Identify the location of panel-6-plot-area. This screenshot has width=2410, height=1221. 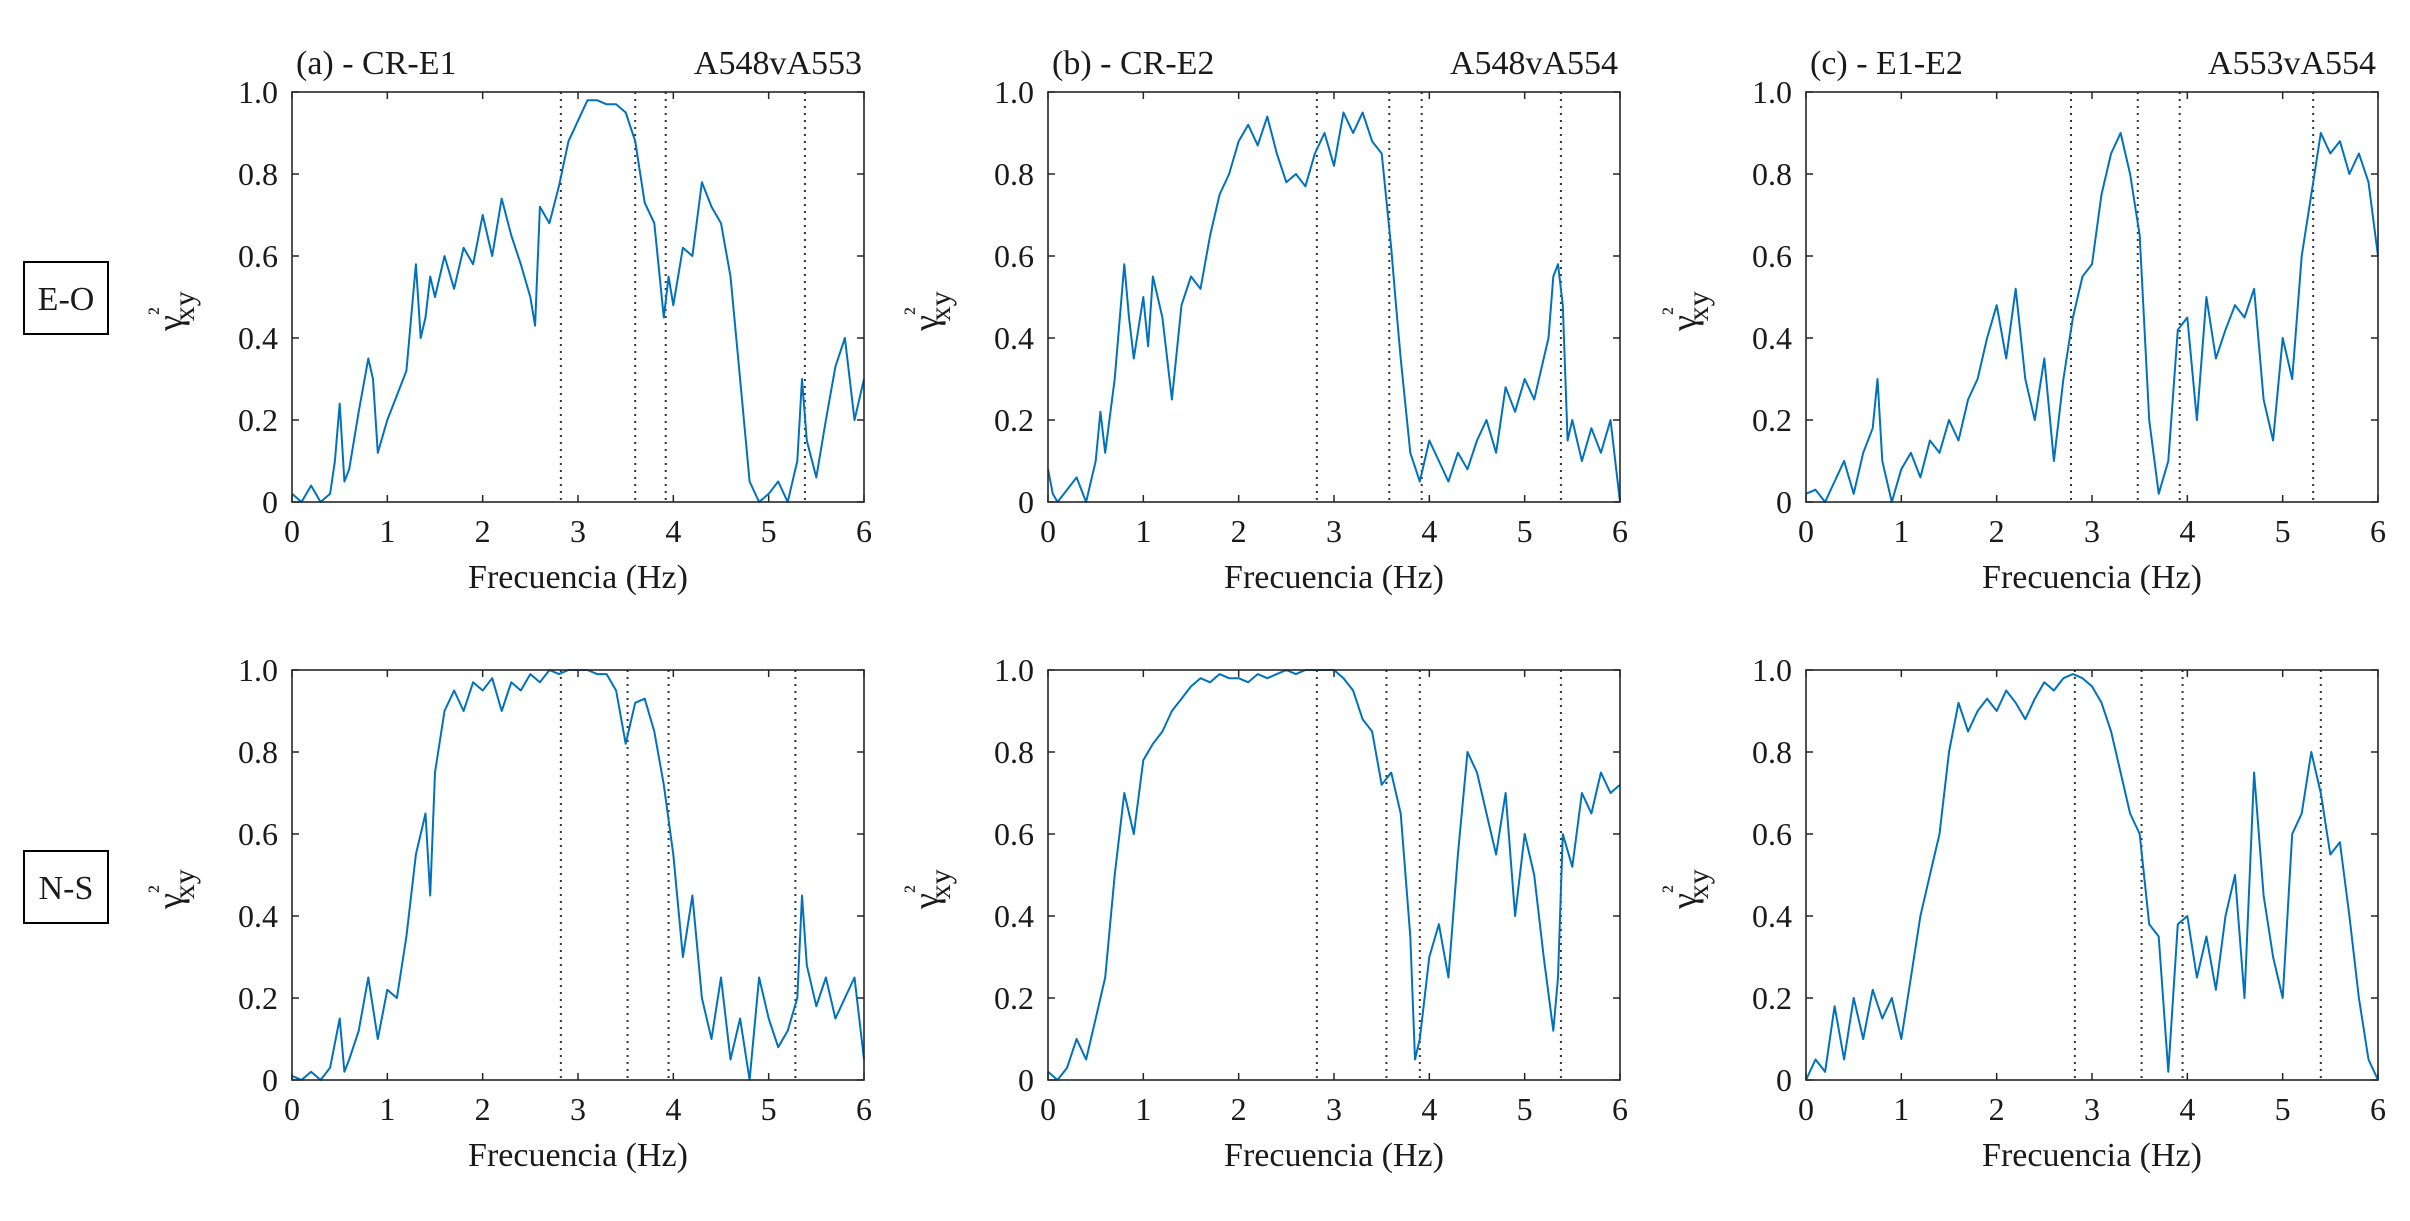
(2092, 875).